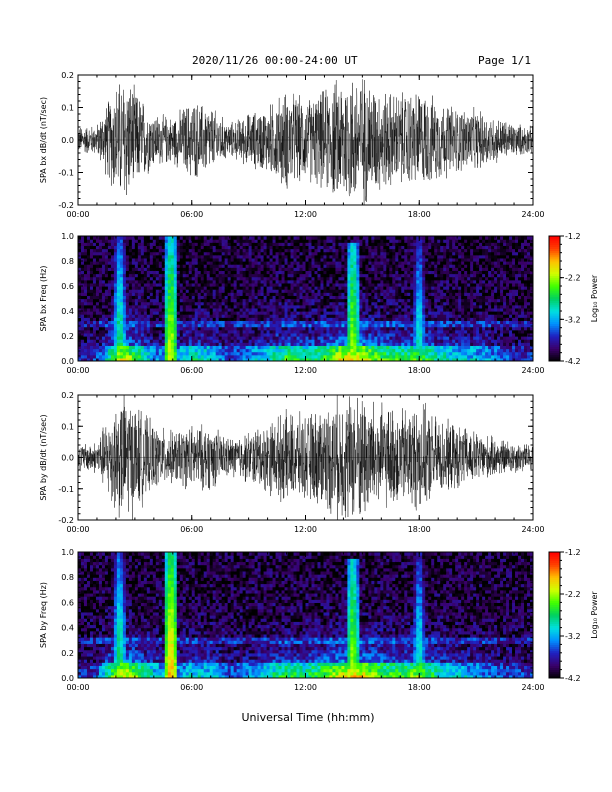 This screenshot has height=792, width=612. I want to click on y-axis-label: SPA by dB/dt (nT/sec), so click(43, 457).